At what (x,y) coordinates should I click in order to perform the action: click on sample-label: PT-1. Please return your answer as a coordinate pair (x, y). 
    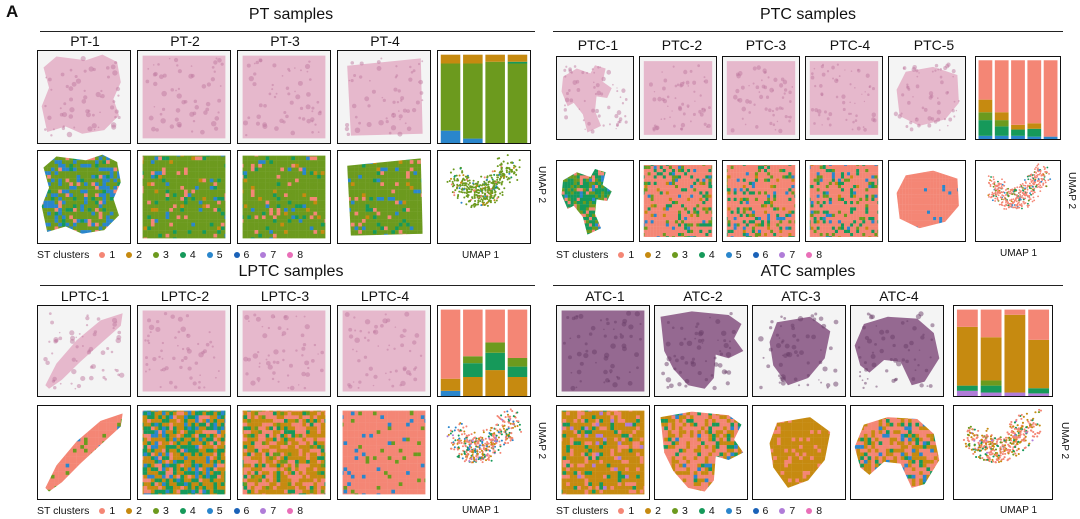
    Looking at the image, I should click on (85, 41).